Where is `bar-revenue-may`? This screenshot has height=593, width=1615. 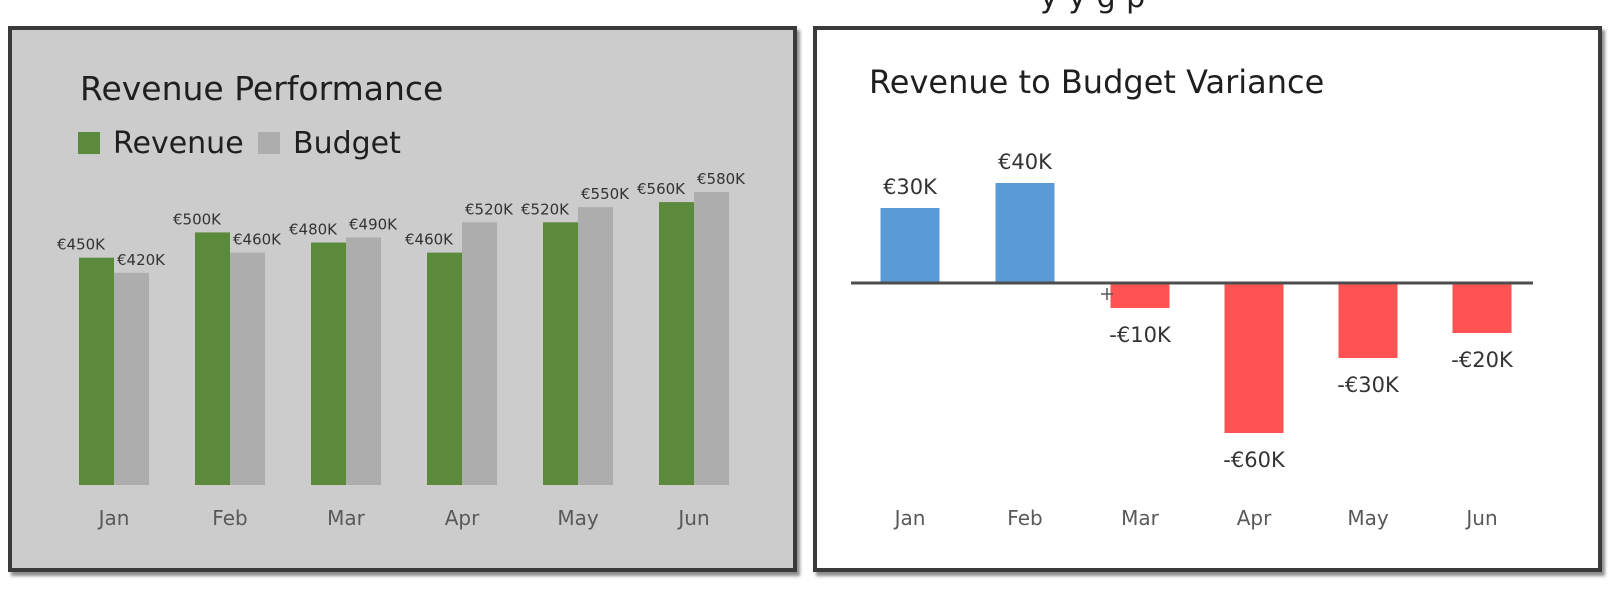 bar-revenue-may is located at coordinates (560, 353).